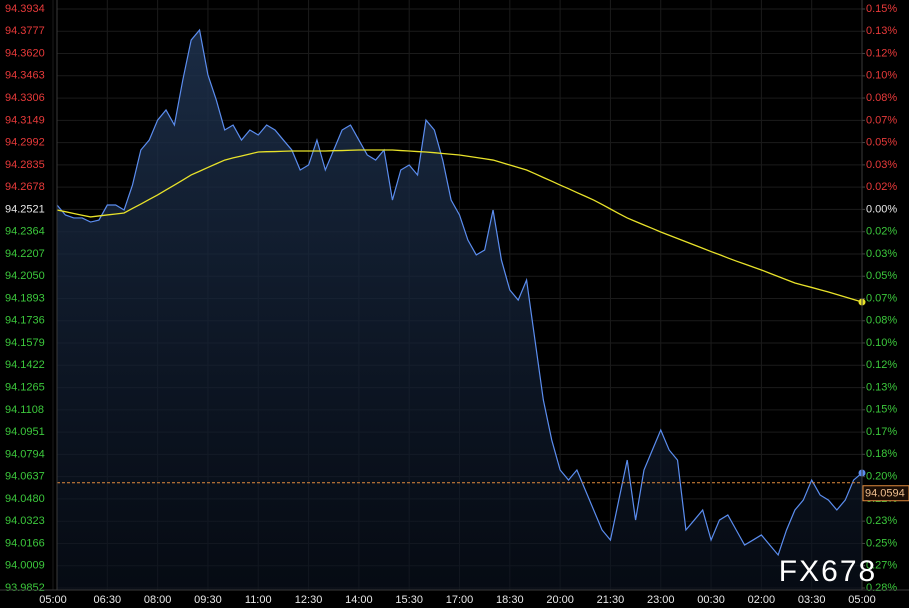  What do you see at coordinates (711, 600) in the screenshot?
I see `x-tick-label: 00:30` at bounding box center [711, 600].